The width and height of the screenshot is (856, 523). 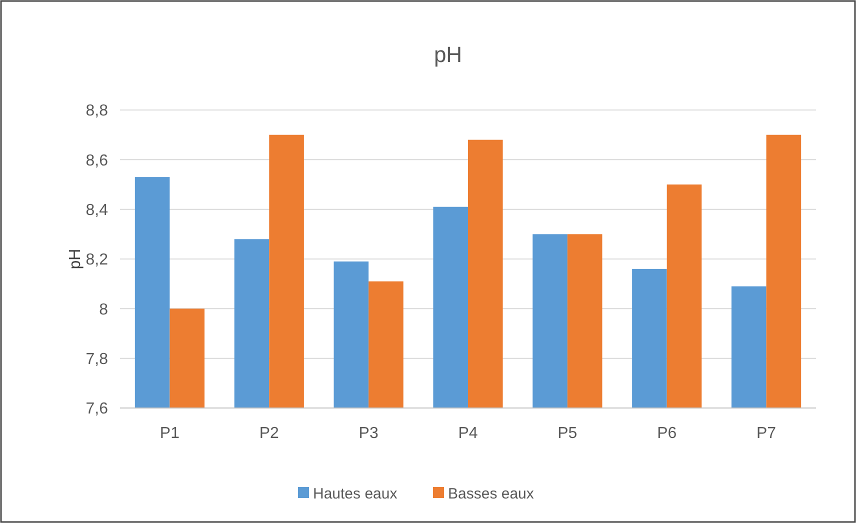 I want to click on x-tick-label: P6, so click(x=667, y=433).